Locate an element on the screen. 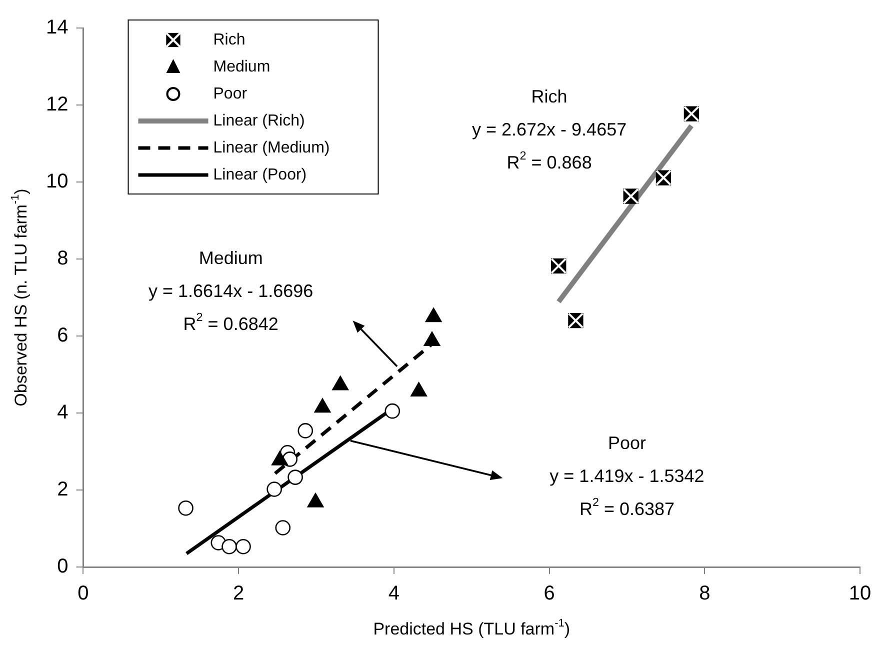 The width and height of the screenshot is (888, 652). legend-label: Poor is located at coordinates (230, 93).